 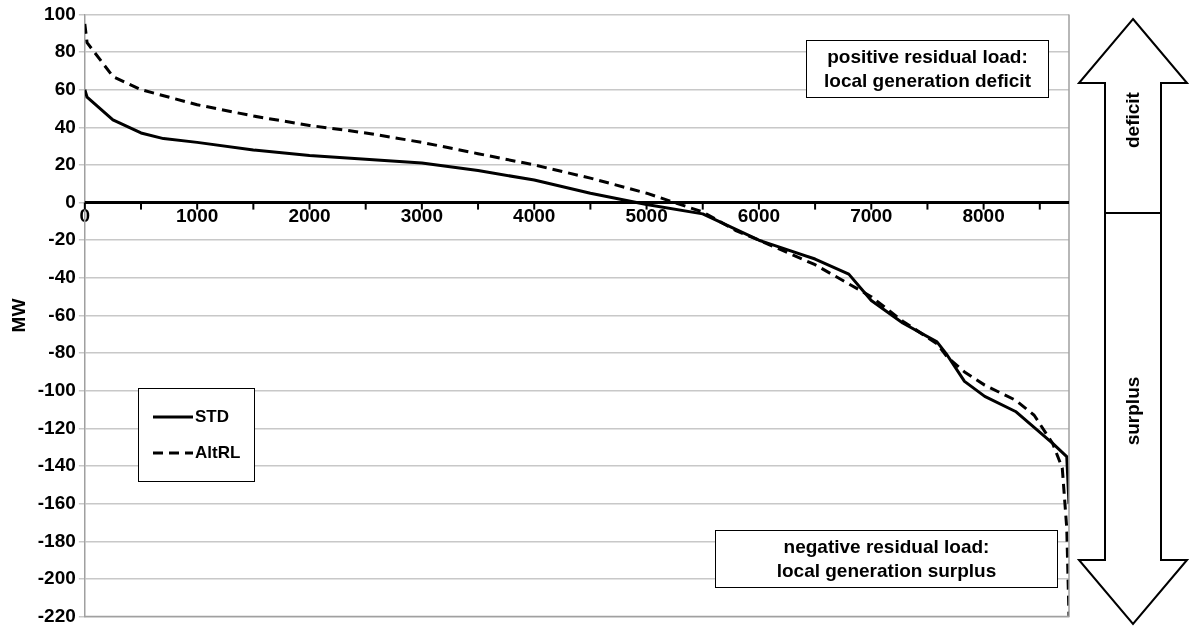 What do you see at coordinates (983, 216) in the screenshot?
I see `x-tick-label: 8000` at bounding box center [983, 216].